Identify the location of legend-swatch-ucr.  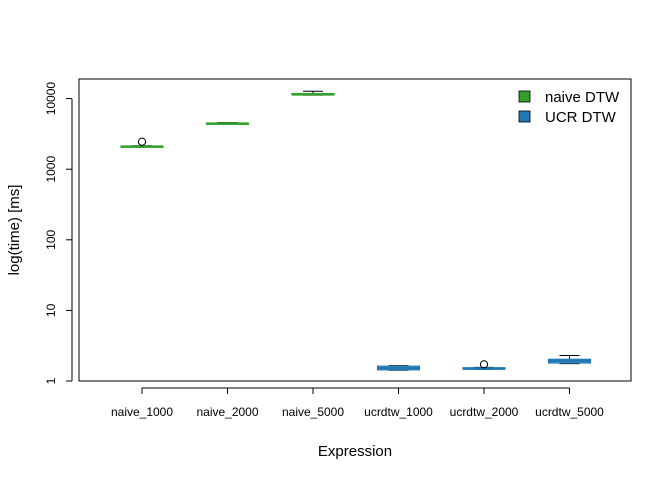
(524, 116).